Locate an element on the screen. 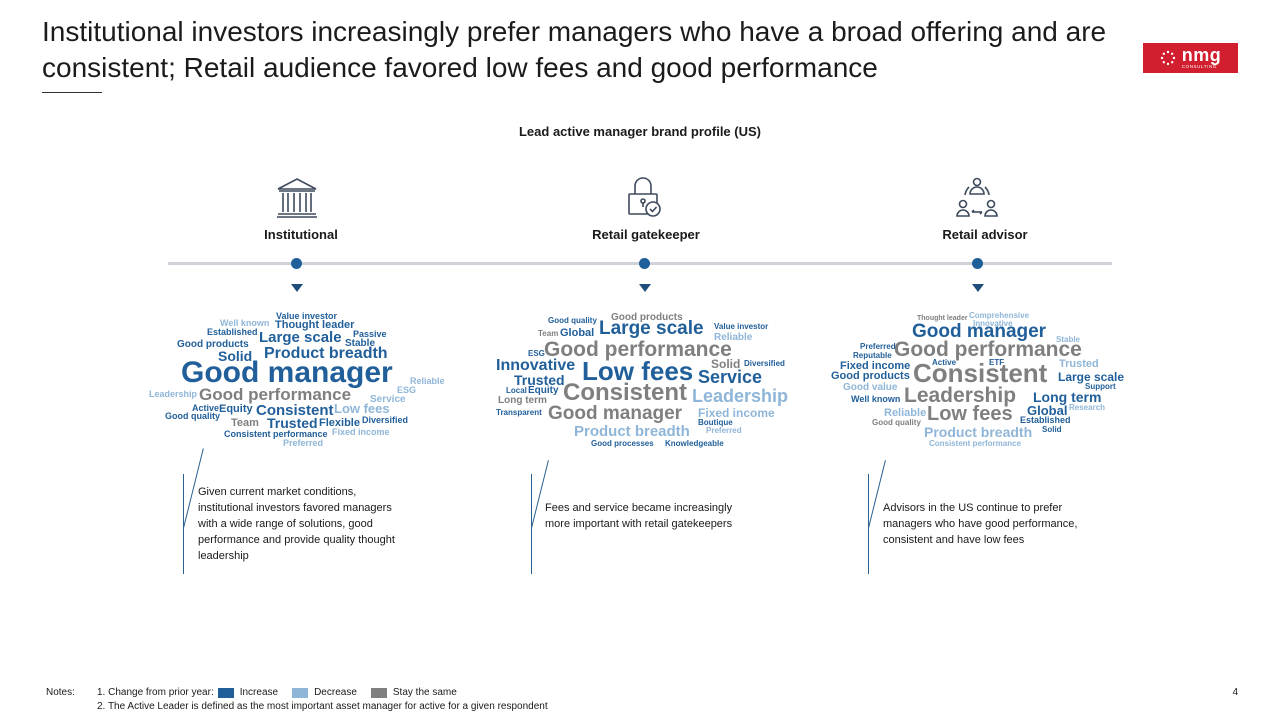 The height and width of the screenshot is (720, 1280). cloud-word: Support is located at coordinates (1100, 386).